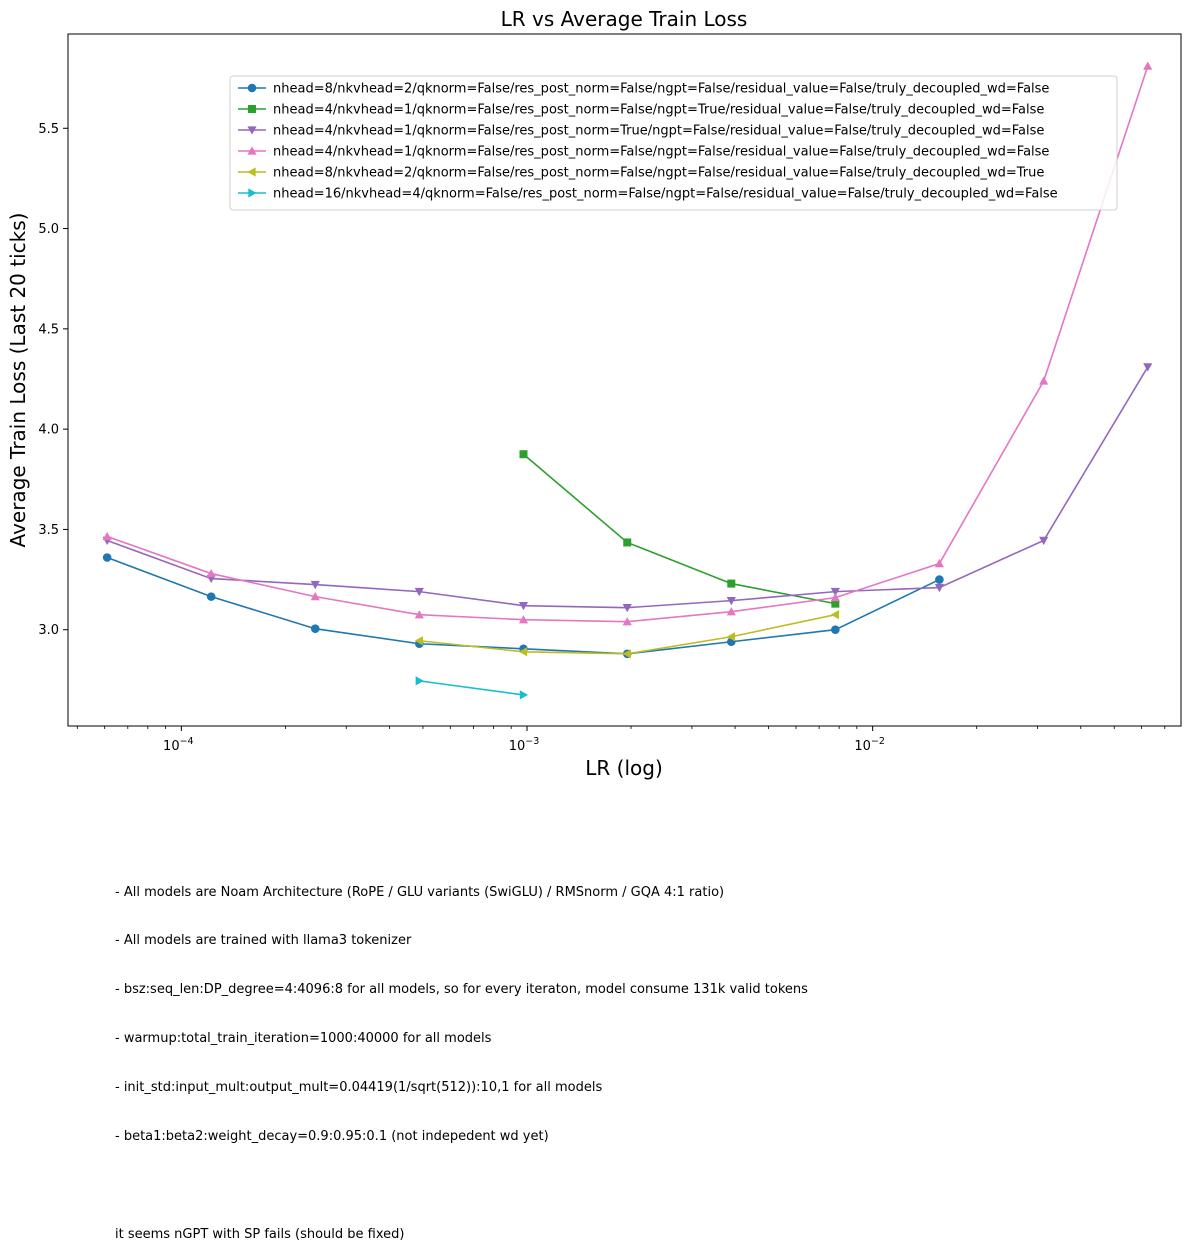 This screenshot has width=1189, height=1259. I want to click on legend-box, so click(673, 143).